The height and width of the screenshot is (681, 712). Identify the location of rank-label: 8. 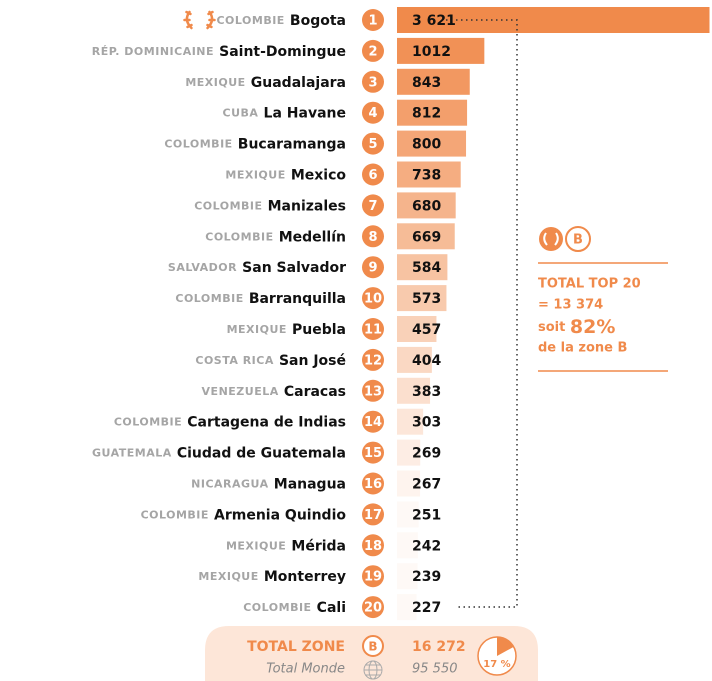
(372, 237).